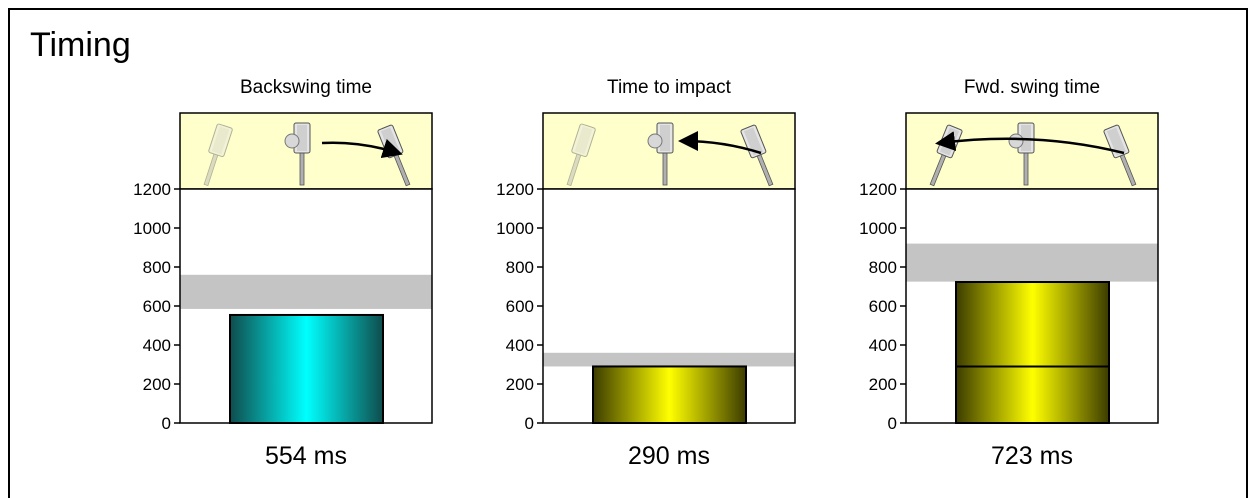 This screenshot has height=498, width=1254. What do you see at coordinates (1032, 456) in the screenshot?
I see `value-label: 723 ms` at bounding box center [1032, 456].